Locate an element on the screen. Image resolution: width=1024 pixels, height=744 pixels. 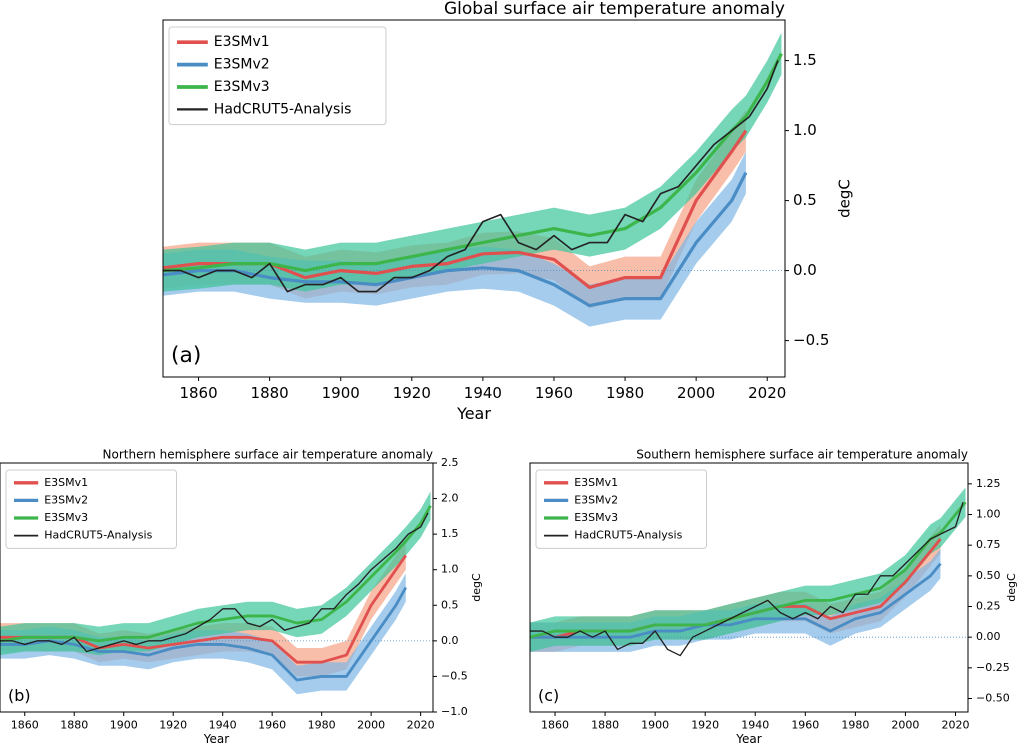
y-tick-label: 0.00 is located at coordinates (988, 636).